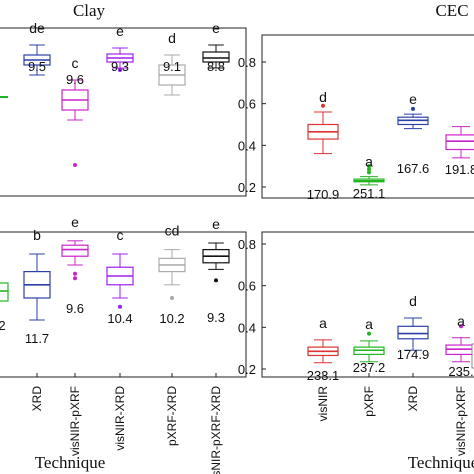 This screenshot has width=474, height=474. I want to click on panel-title: CEC, so click(451, 10).